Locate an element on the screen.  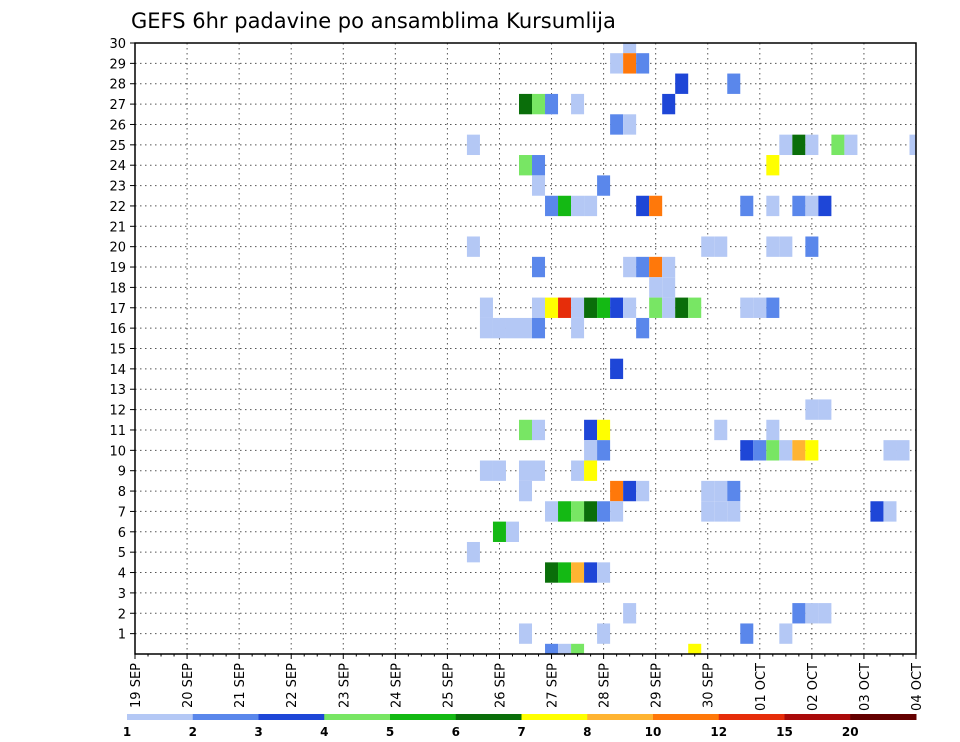
x-tick-label: 26 SEP is located at coordinates (500, 685).